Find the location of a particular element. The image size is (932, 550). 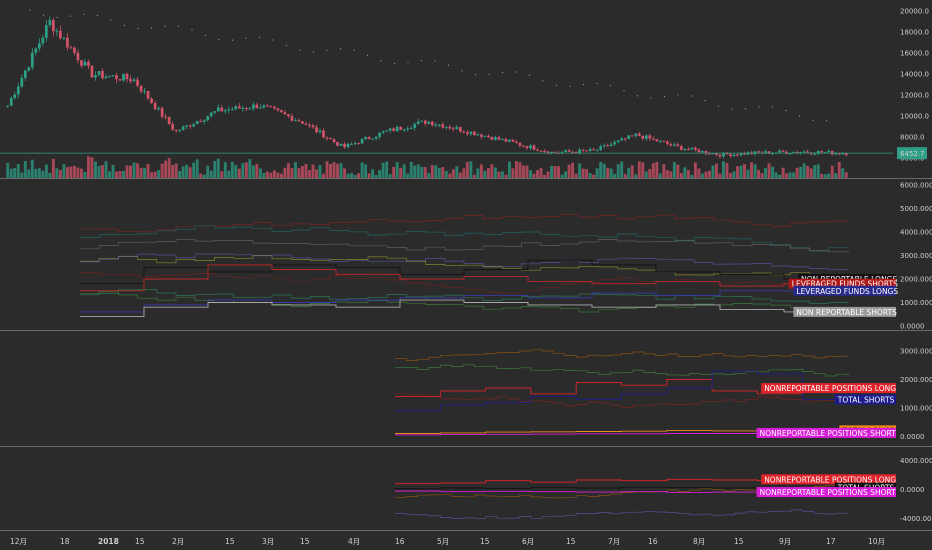

time-axis-label: 12月 is located at coordinates (18, 541).